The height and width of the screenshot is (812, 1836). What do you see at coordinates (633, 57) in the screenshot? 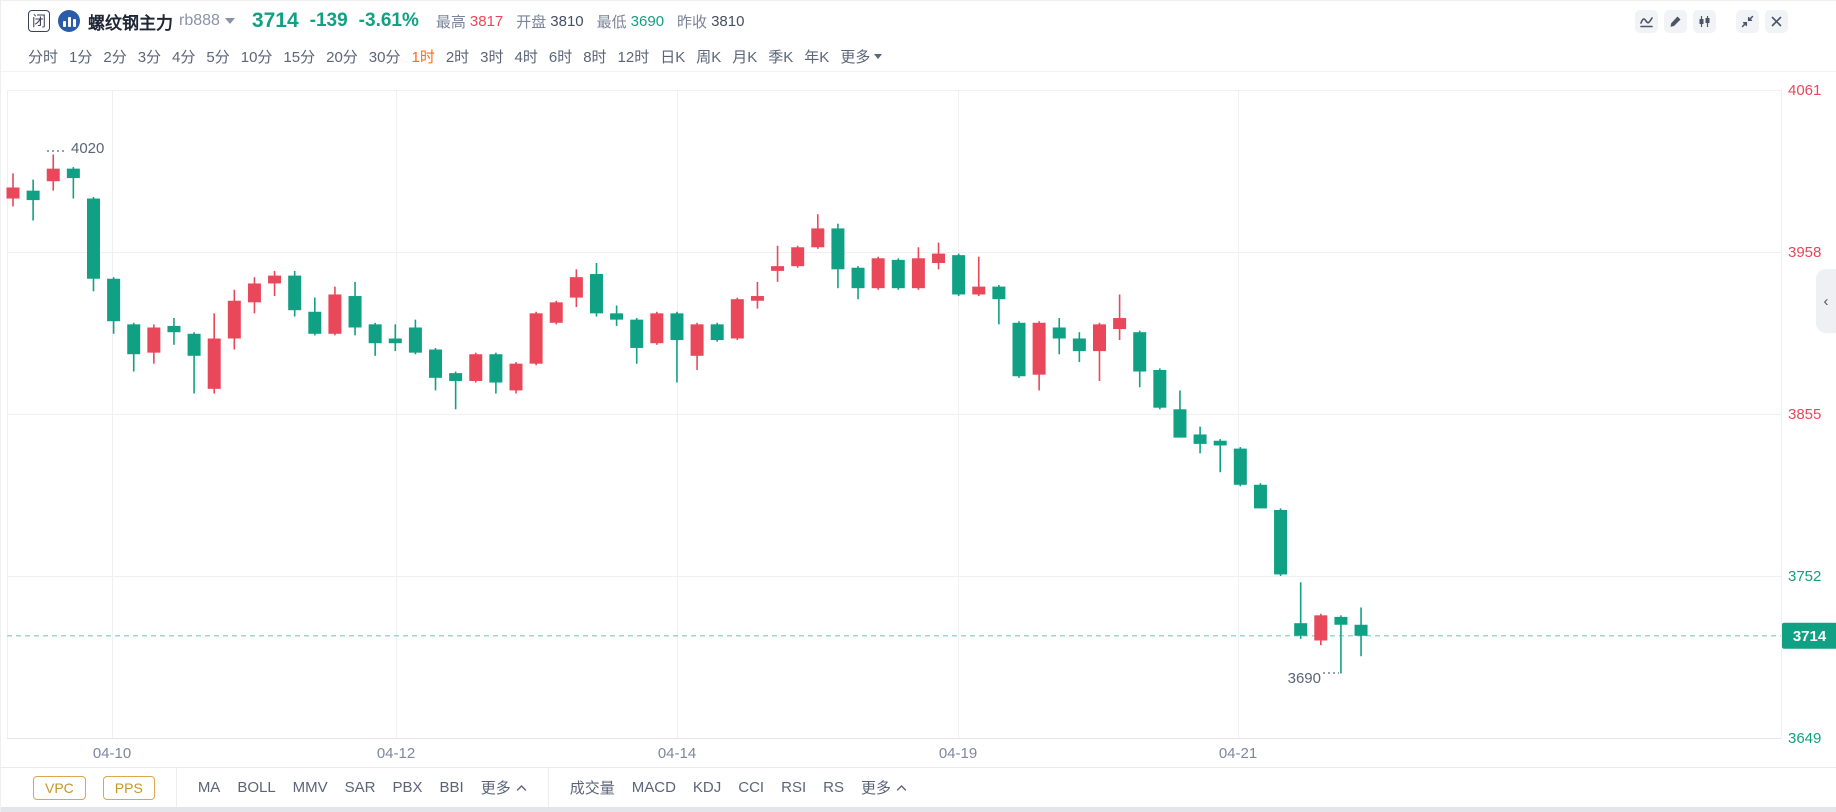
I see `tab-12hour: 12时` at bounding box center [633, 57].